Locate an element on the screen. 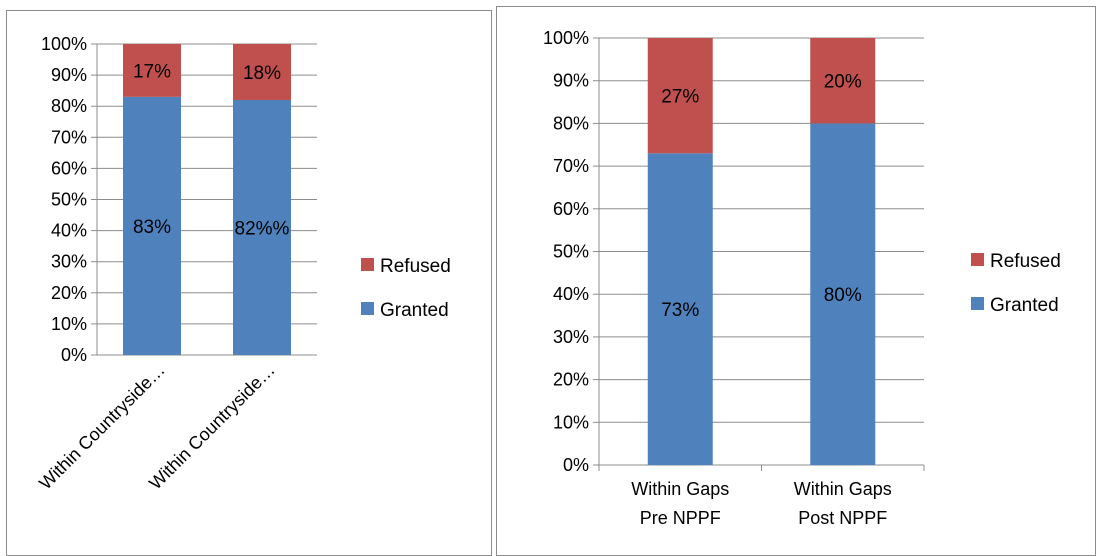 The image size is (1096, 556). right-data-label-refused: 27% is located at coordinates (680, 97).